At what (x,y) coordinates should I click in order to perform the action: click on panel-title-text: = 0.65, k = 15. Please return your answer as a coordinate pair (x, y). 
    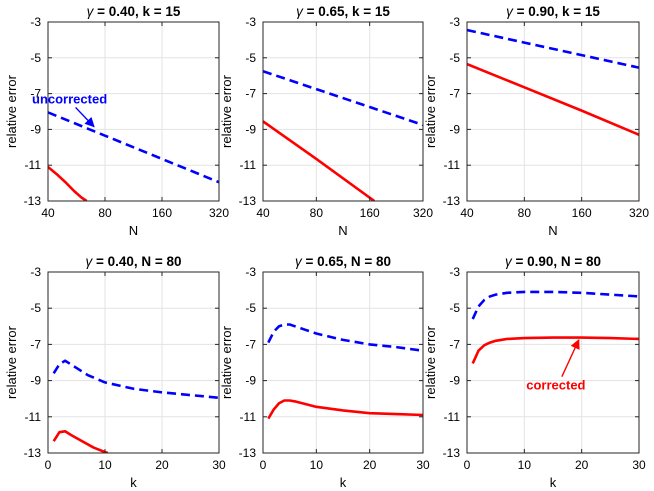
    Looking at the image, I should click on (347, 11).